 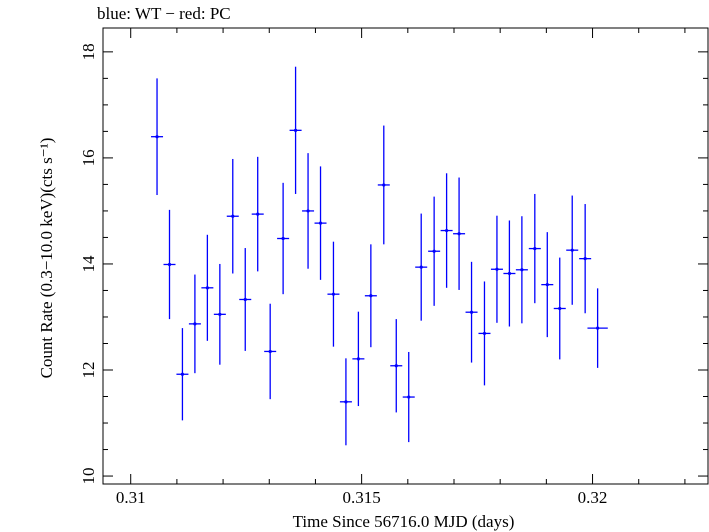 I want to click on x-tick-label: 0.31, so click(x=131, y=497).